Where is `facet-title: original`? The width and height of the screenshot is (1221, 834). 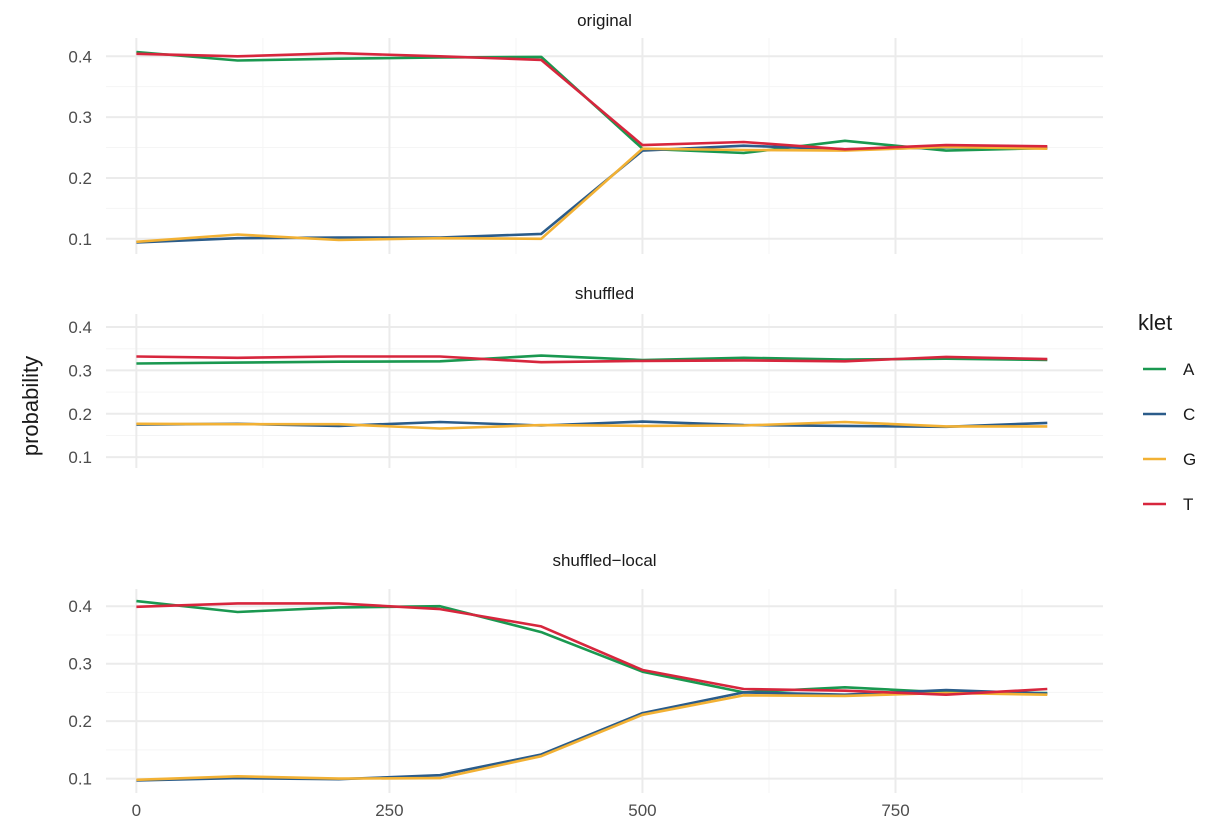
facet-title: original is located at coordinates (604, 20).